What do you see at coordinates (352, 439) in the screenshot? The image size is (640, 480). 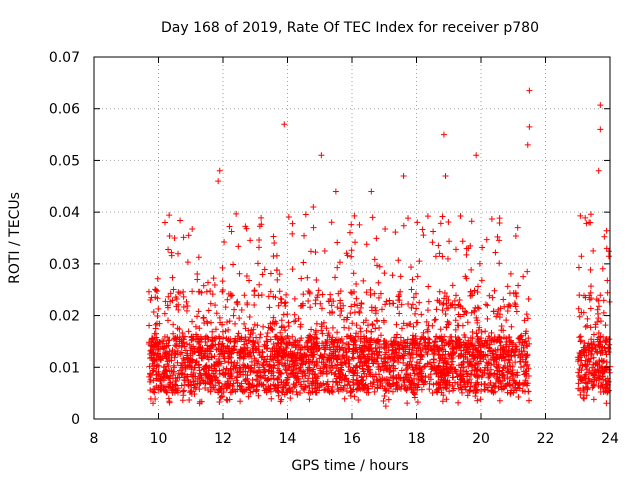 I see `x-tick-label: 16` at bounding box center [352, 439].